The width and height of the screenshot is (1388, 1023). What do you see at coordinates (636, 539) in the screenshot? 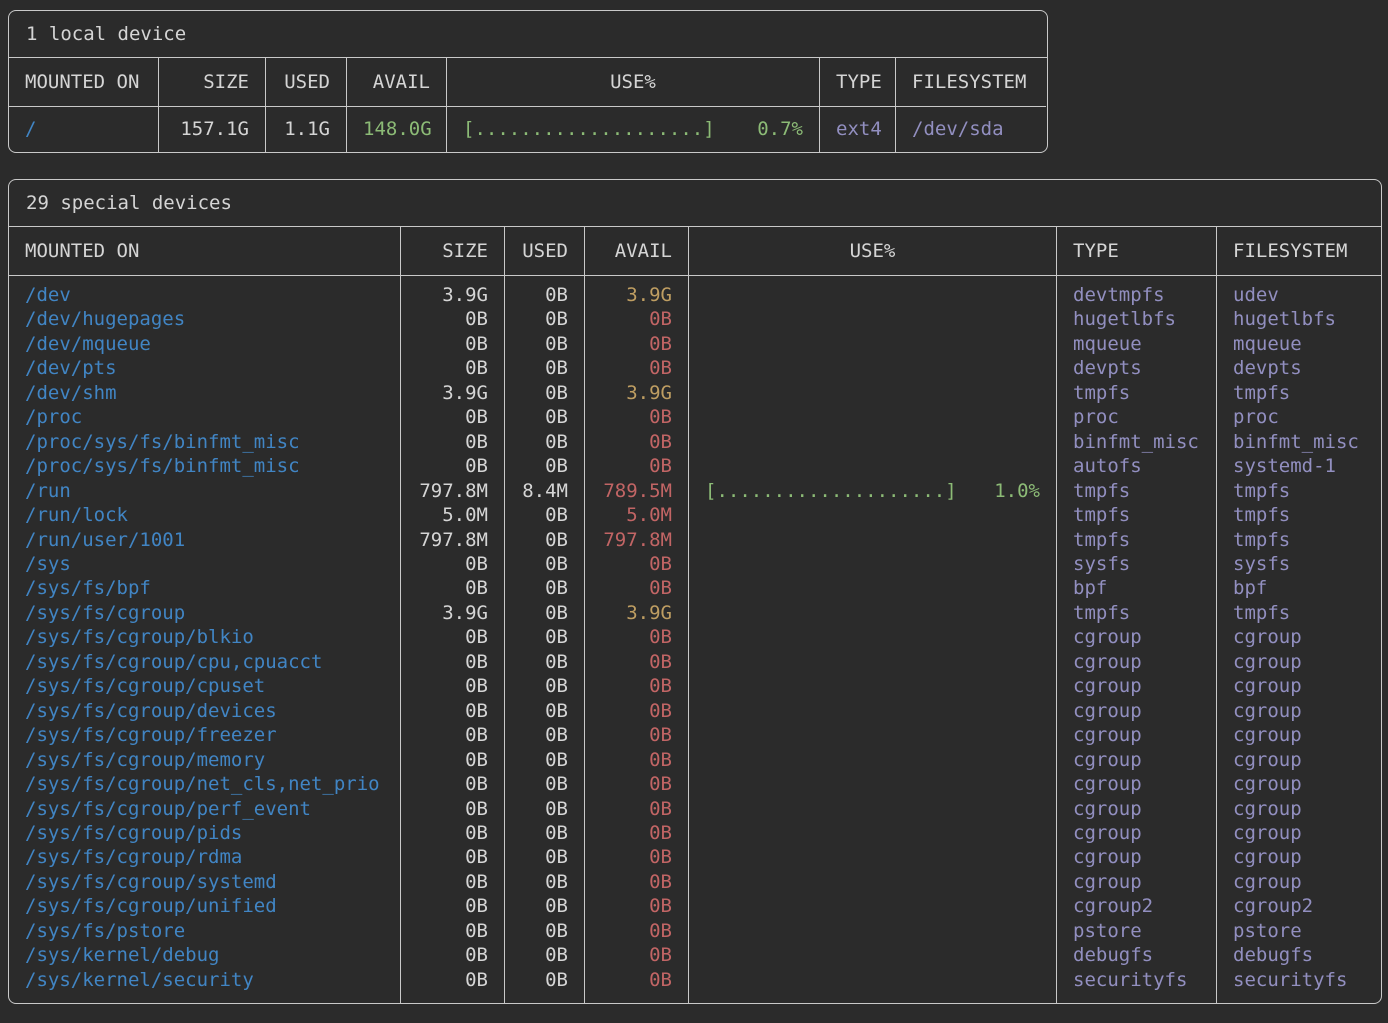
I see `avail-cell: 797.8M` at bounding box center [636, 539].